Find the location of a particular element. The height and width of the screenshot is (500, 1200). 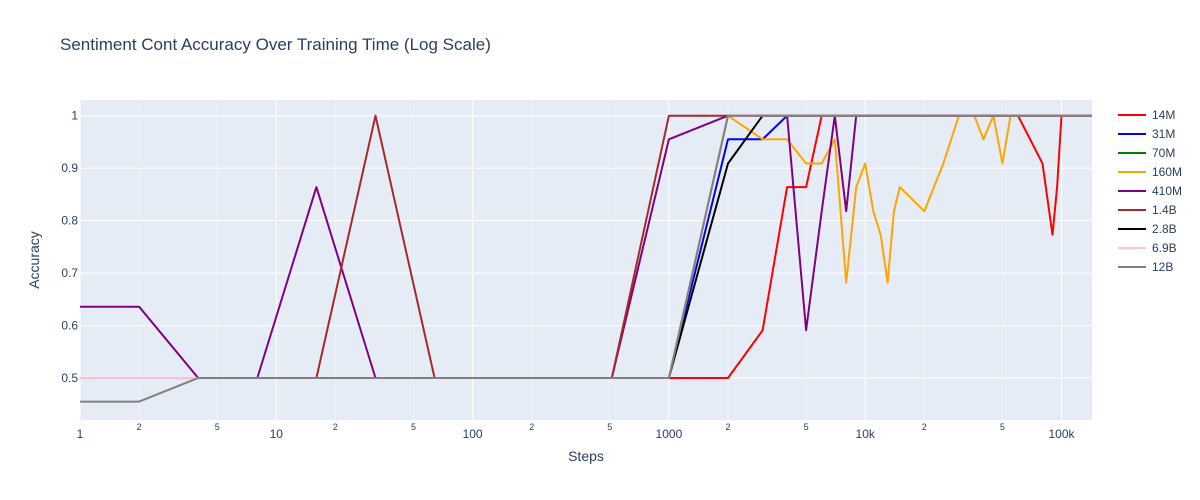

y-tick-label: 0.5 is located at coordinates (69, 378).